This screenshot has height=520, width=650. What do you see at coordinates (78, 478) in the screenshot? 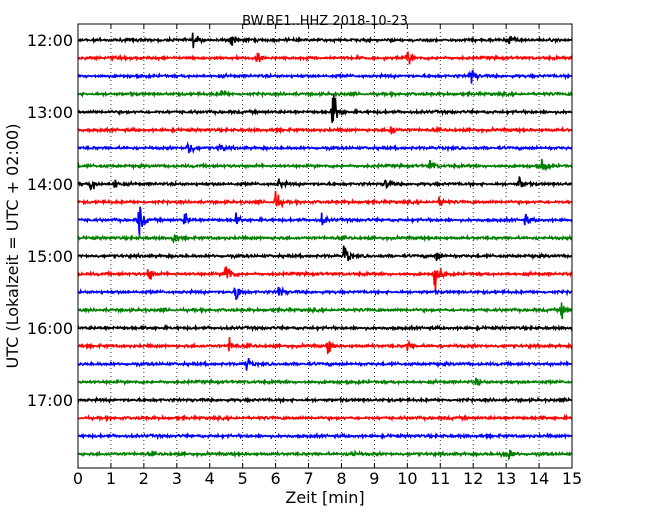
I see `x-tick-label: 0` at bounding box center [78, 478].